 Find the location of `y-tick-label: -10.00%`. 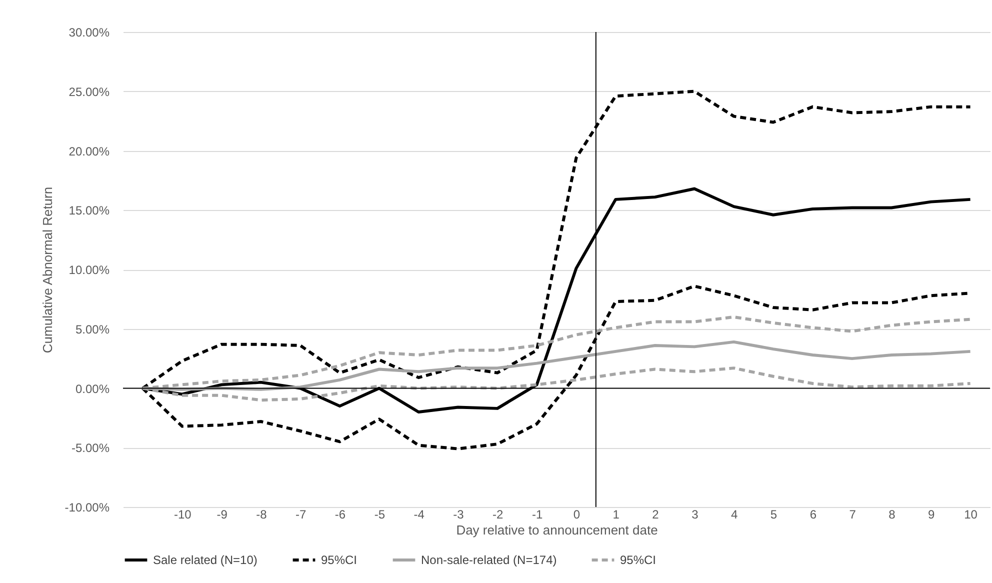

y-tick-label: -10.00% is located at coordinates (87, 507).